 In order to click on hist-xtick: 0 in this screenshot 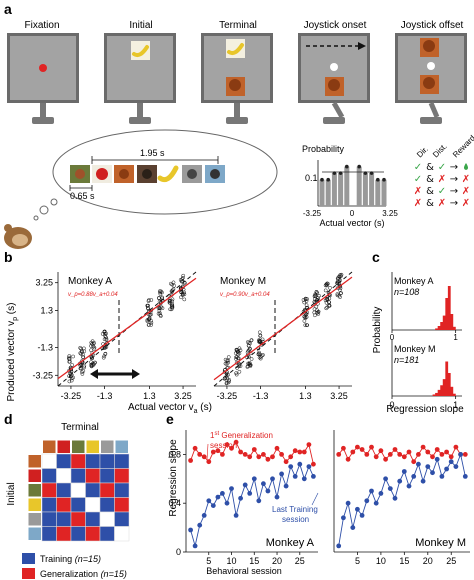, I will do `click(352, 213)`.